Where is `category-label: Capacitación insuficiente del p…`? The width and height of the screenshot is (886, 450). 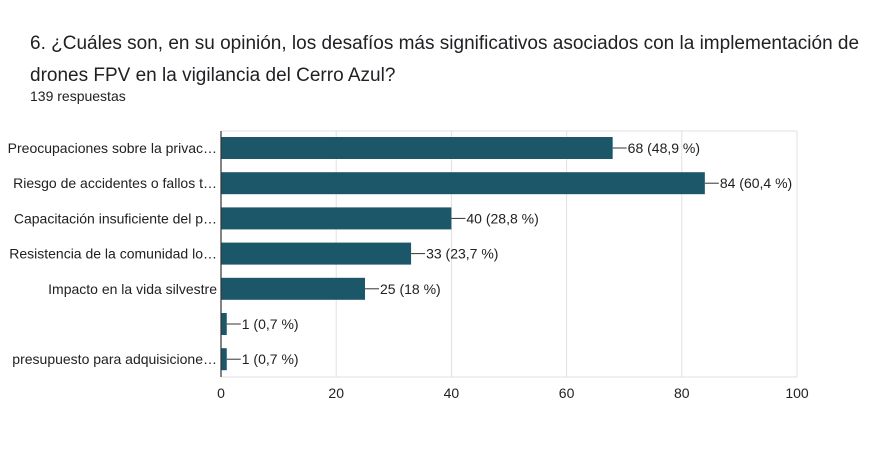 category-label: Capacitación insuficiente del p… is located at coordinates (115, 218).